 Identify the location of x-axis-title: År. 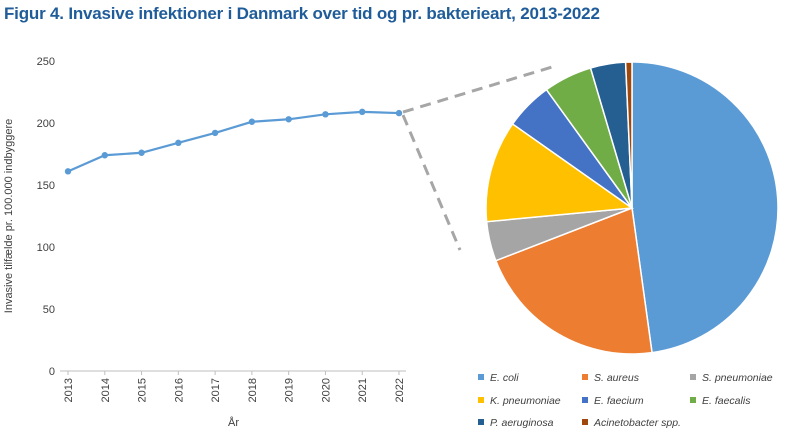
(233, 422).